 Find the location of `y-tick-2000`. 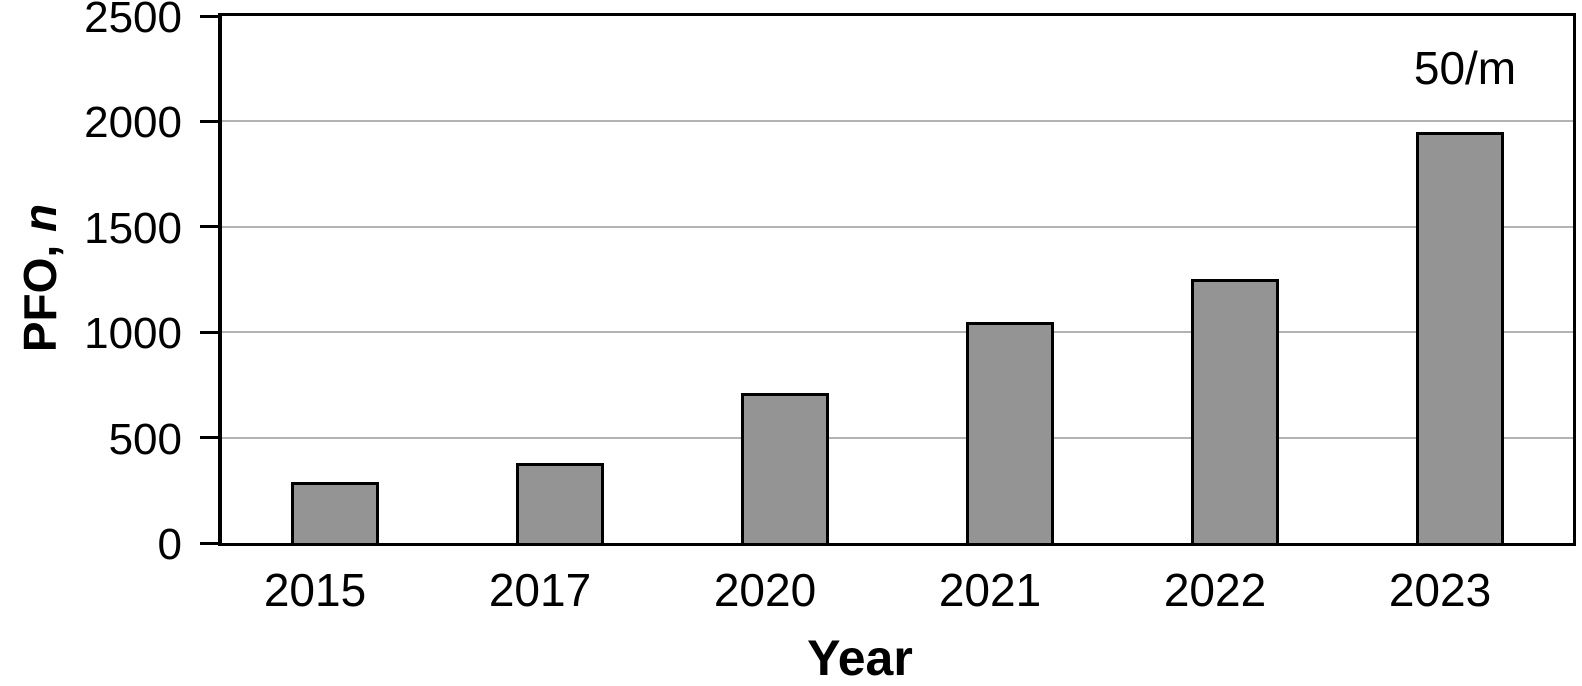

y-tick-2000 is located at coordinates (209, 121).